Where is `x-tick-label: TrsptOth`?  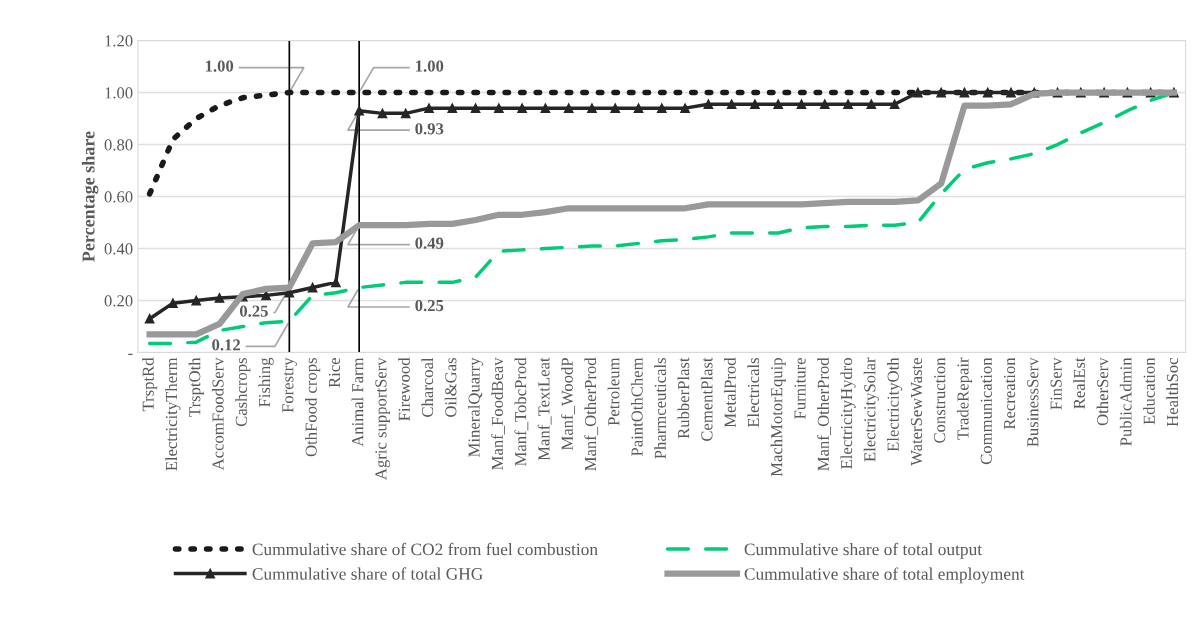 x-tick-label: TrsptOth is located at coordinates (196, 387).